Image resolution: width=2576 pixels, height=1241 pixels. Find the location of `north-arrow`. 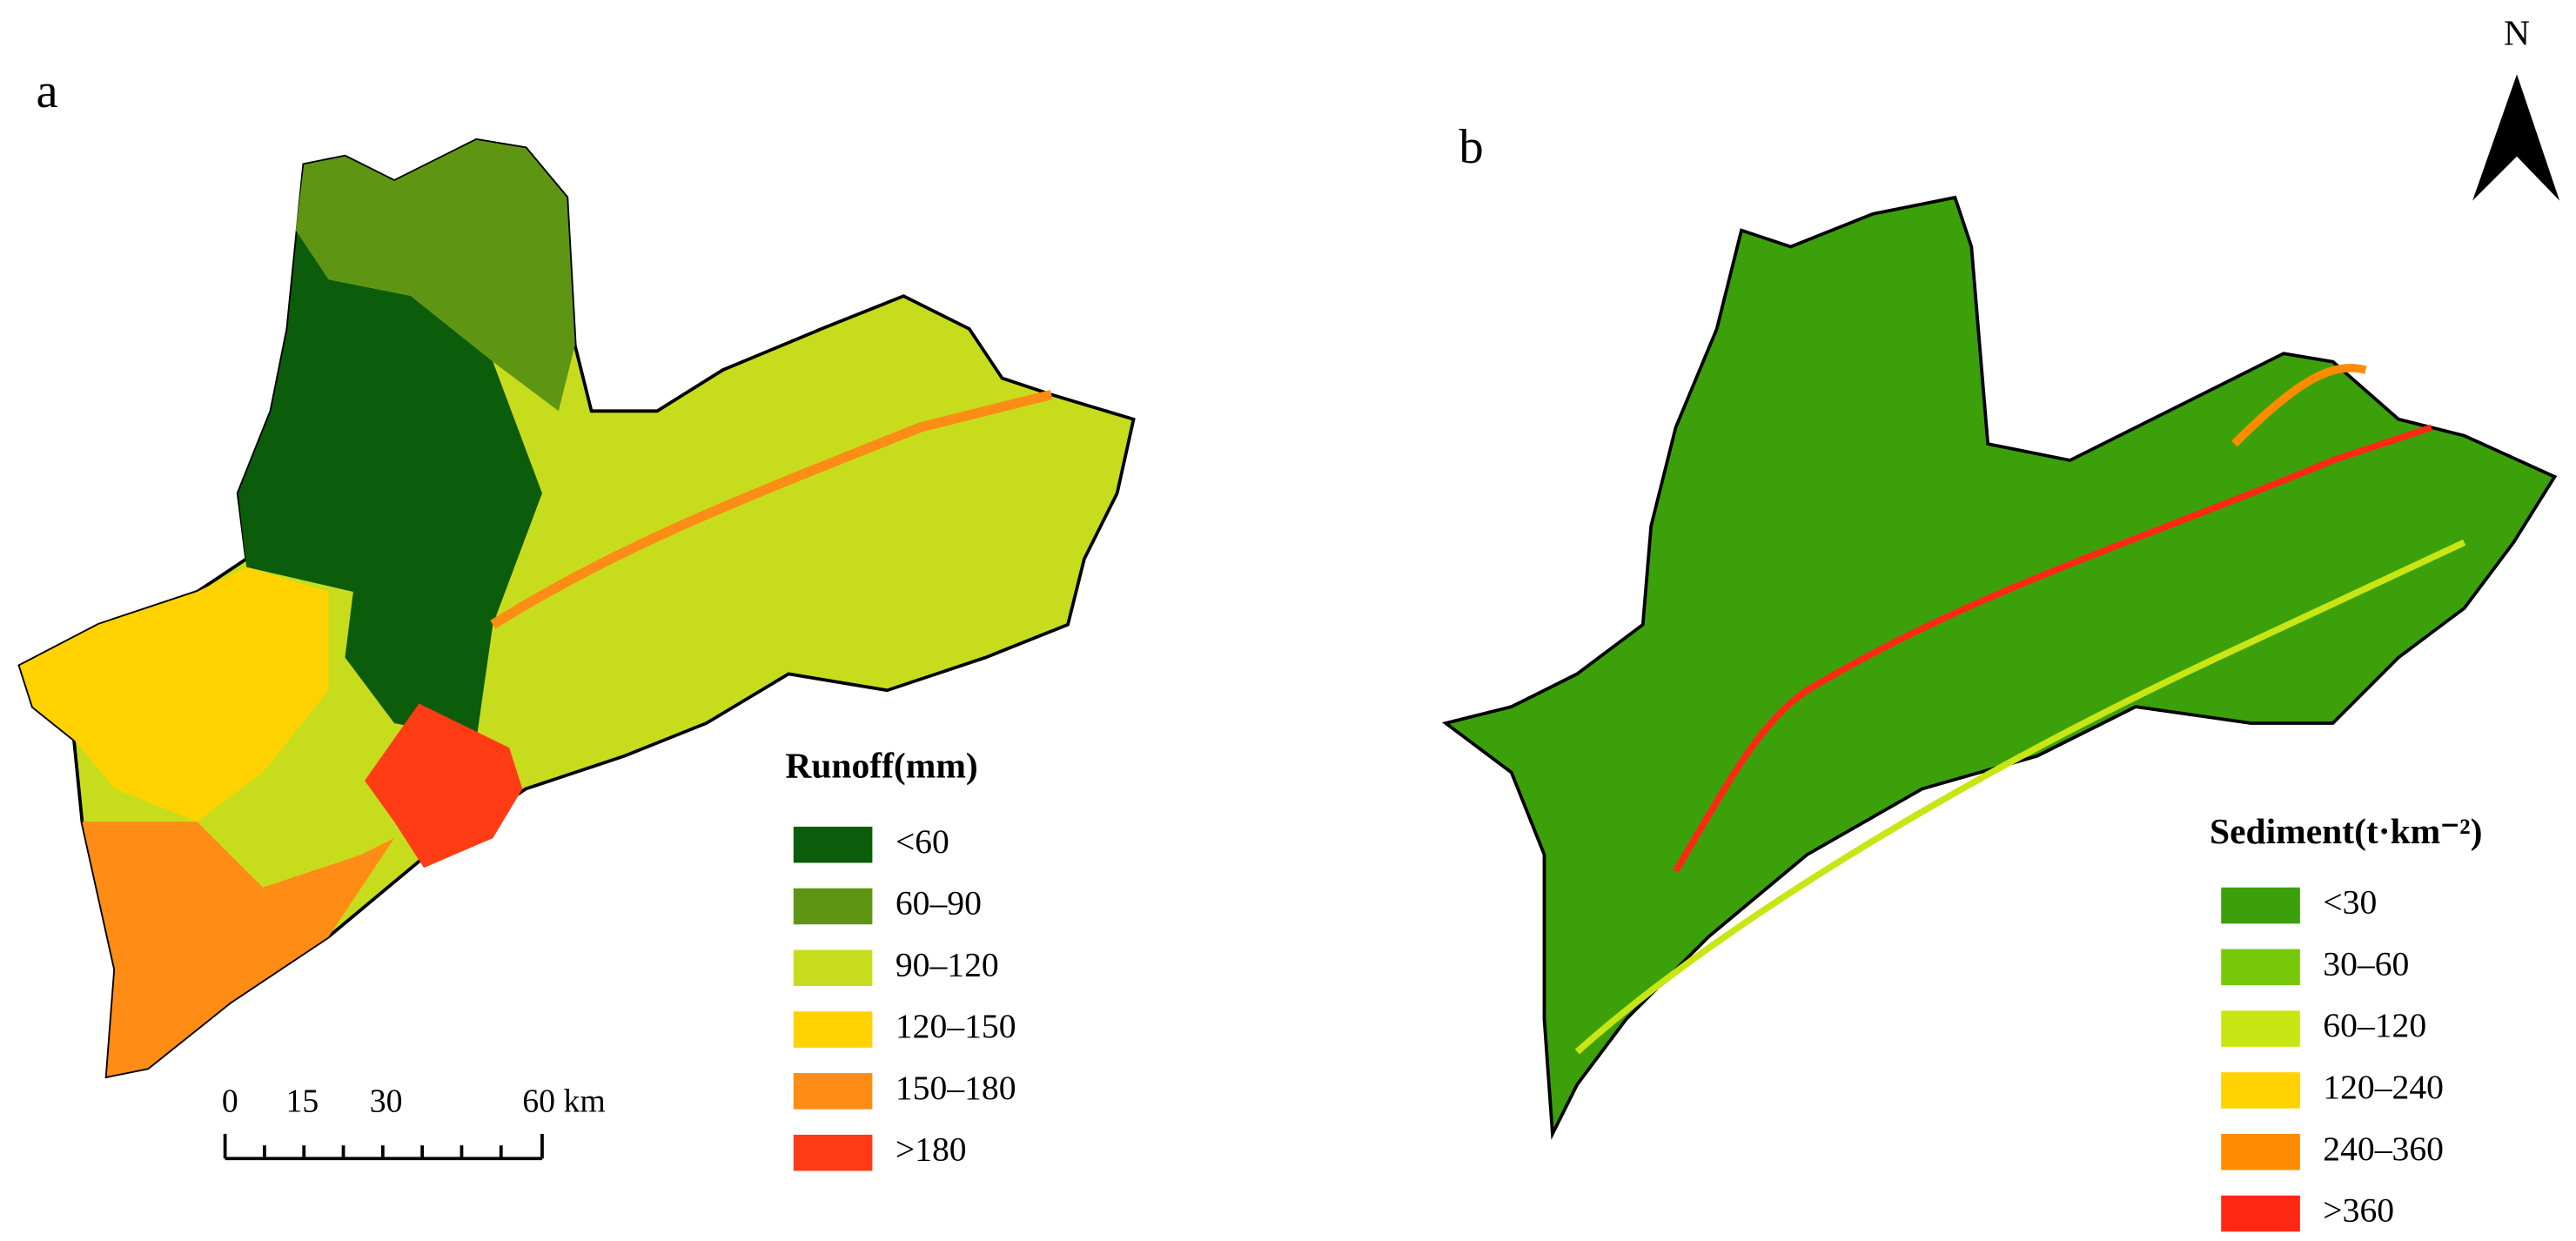

north-arrow is located at coordinates (2516, 137).